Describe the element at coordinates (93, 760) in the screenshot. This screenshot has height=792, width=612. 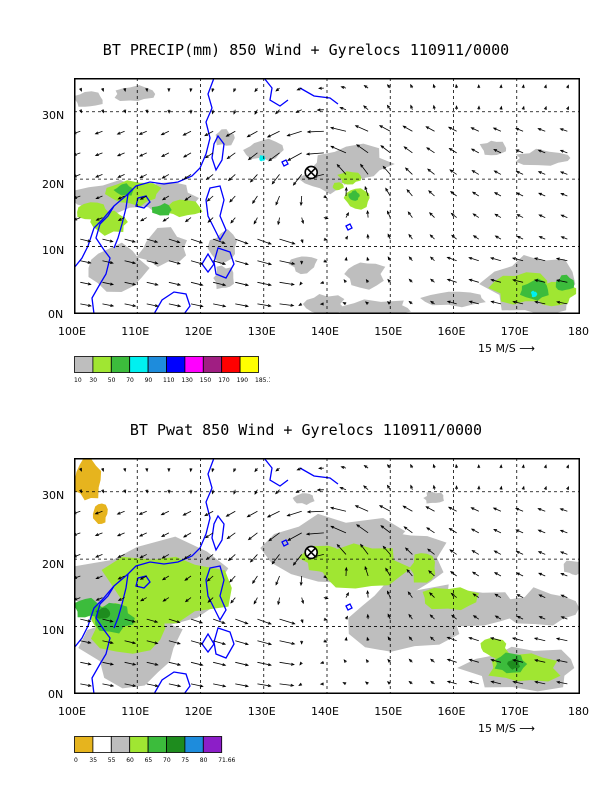
I see `colorbar-label: 35` at that location.